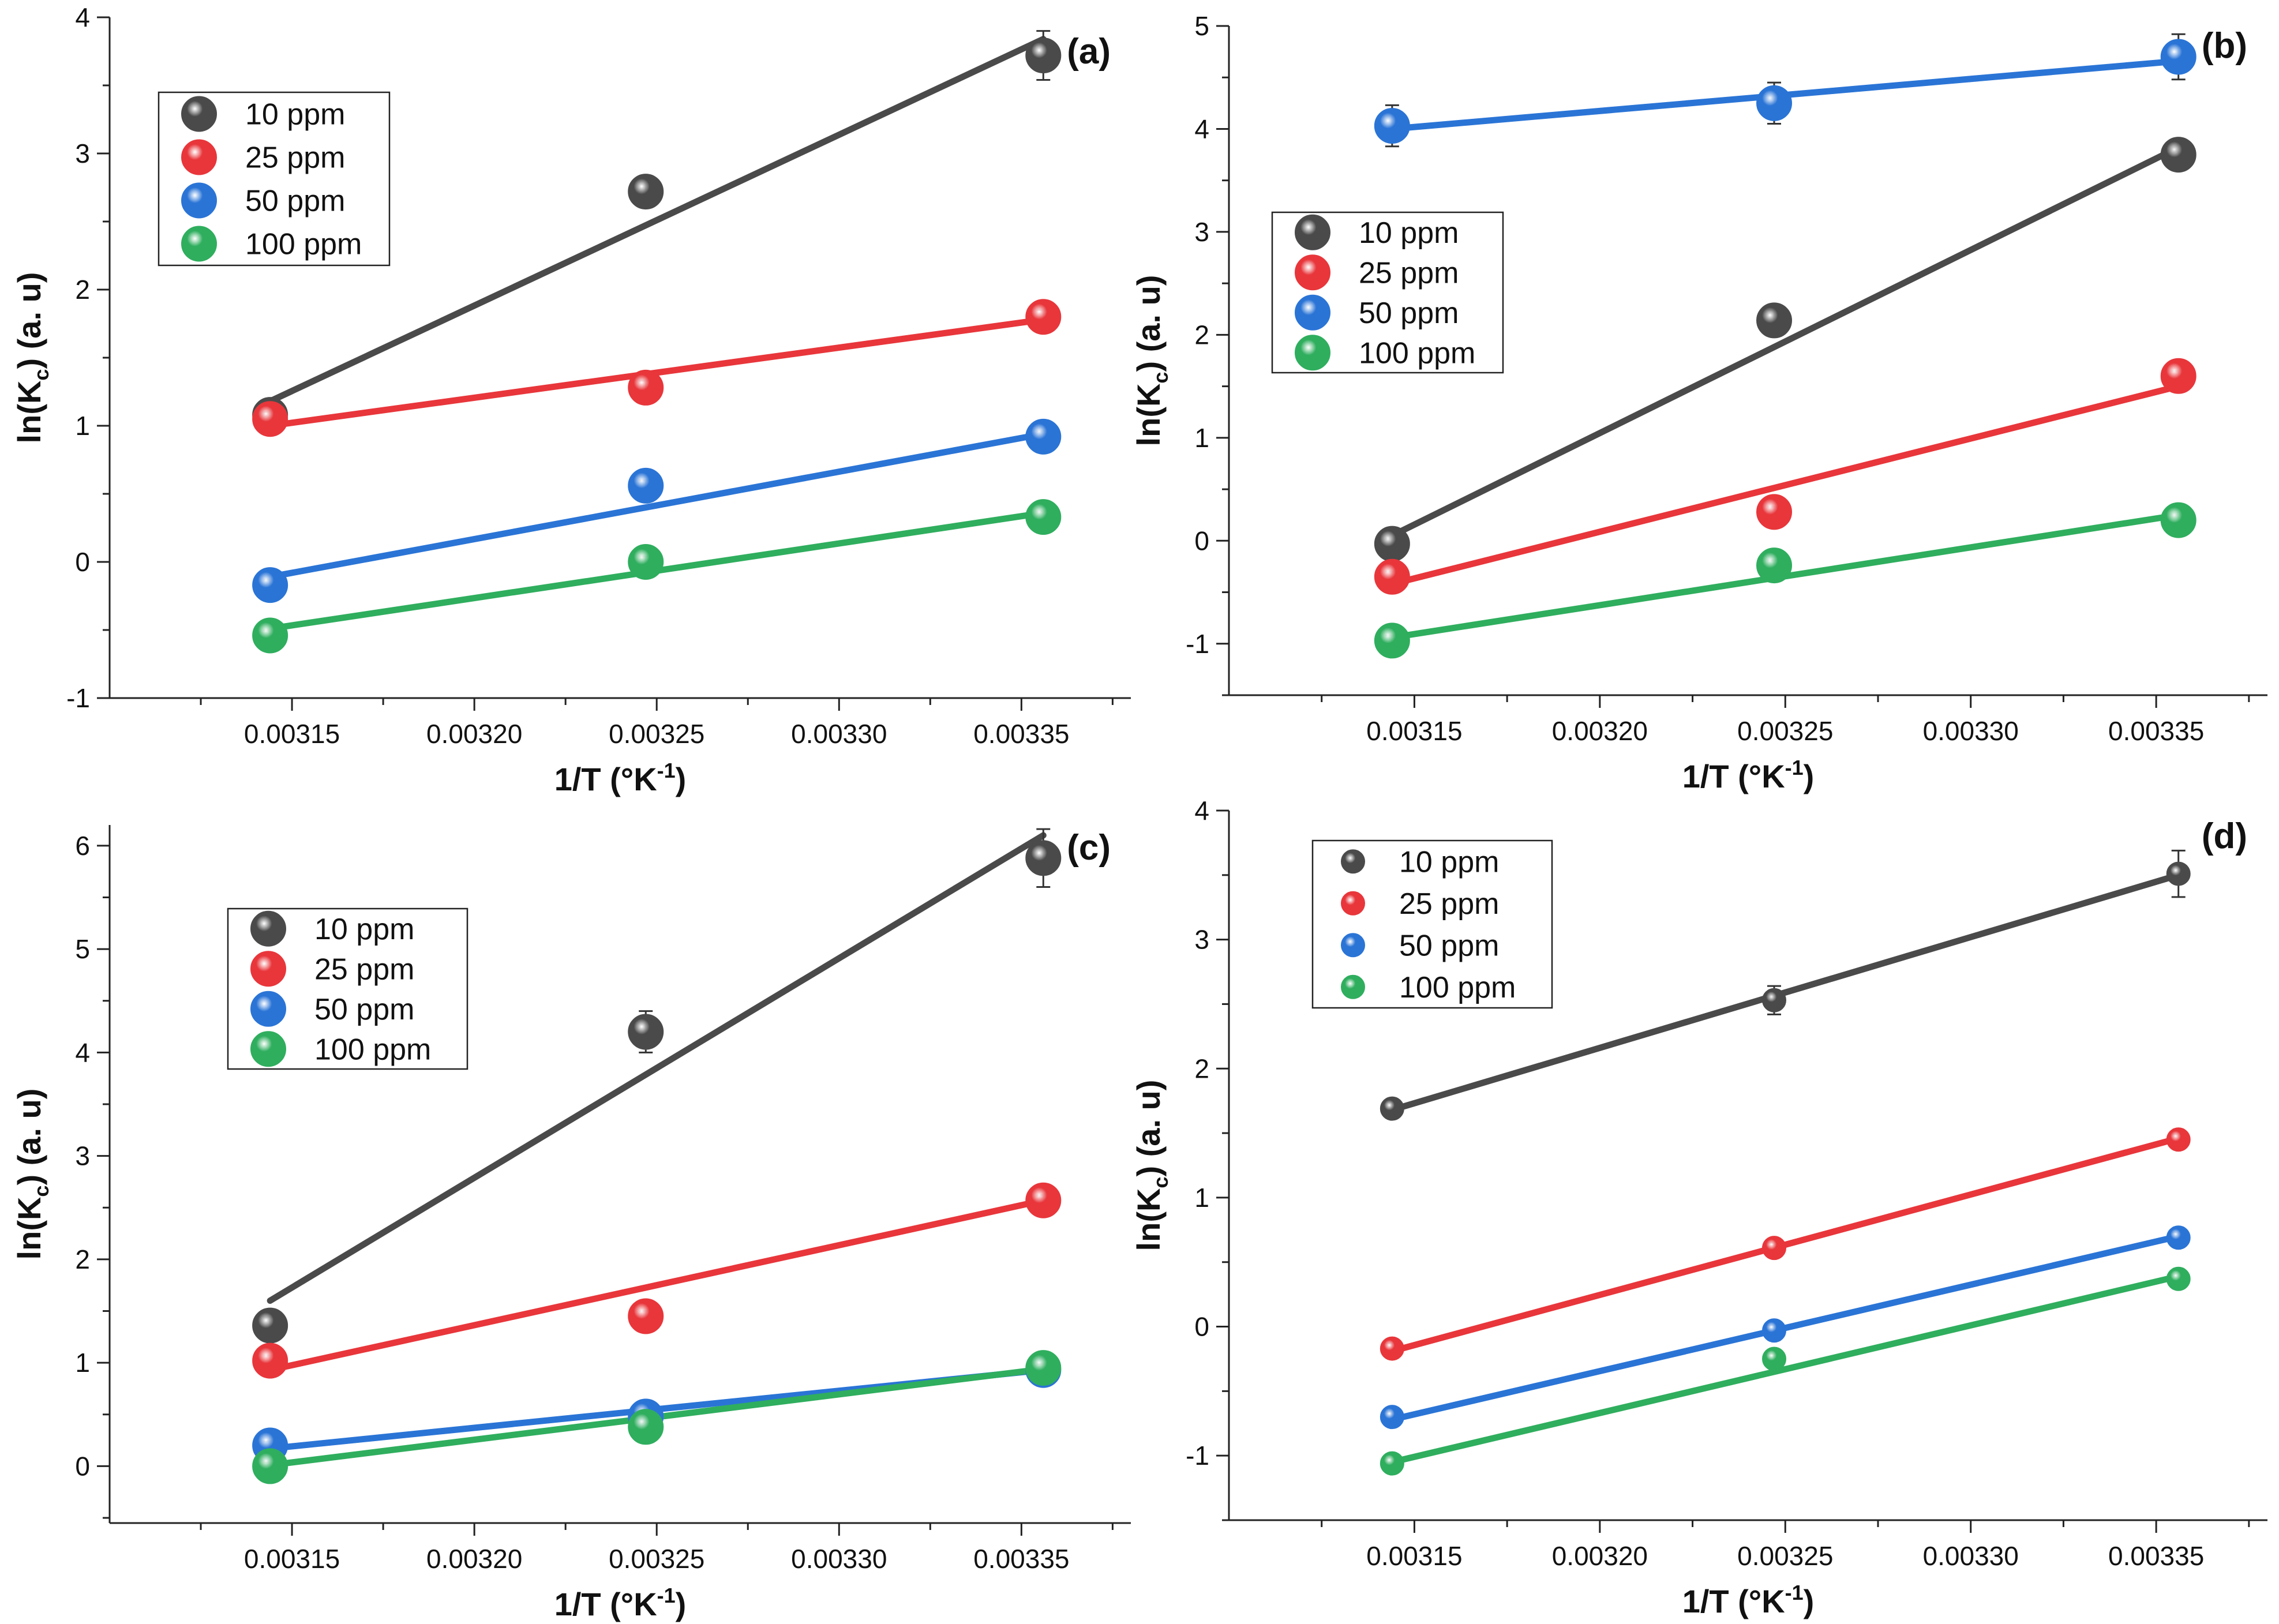 The image size is (2279, 1624). Describe the element at coordinates (1409, 233) in the screenshot. I see `legend-label: 10 ppm` at that location.